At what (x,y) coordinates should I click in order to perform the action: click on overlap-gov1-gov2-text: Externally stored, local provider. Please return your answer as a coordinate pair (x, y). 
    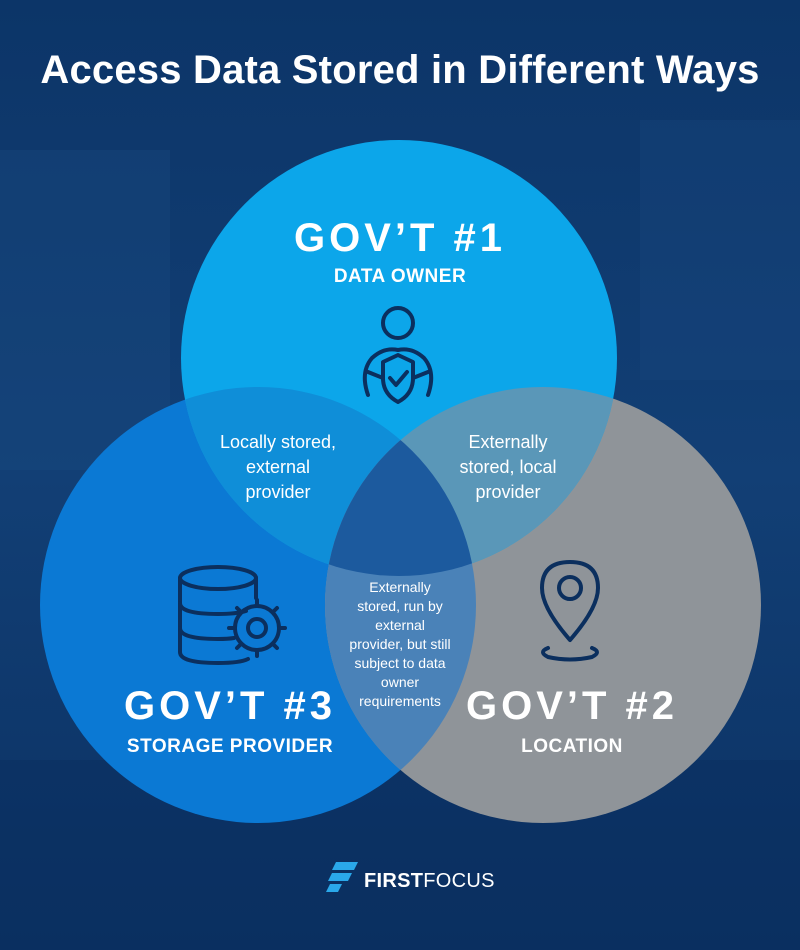
    Looking at the image, I should click on (508, 467).